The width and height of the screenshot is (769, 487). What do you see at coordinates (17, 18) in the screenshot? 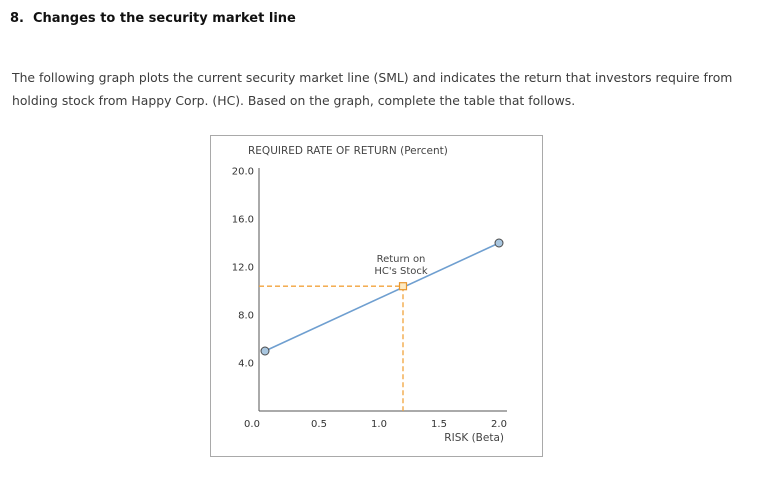
I see `heading-number: 8.` at bounding box center [17, 18].